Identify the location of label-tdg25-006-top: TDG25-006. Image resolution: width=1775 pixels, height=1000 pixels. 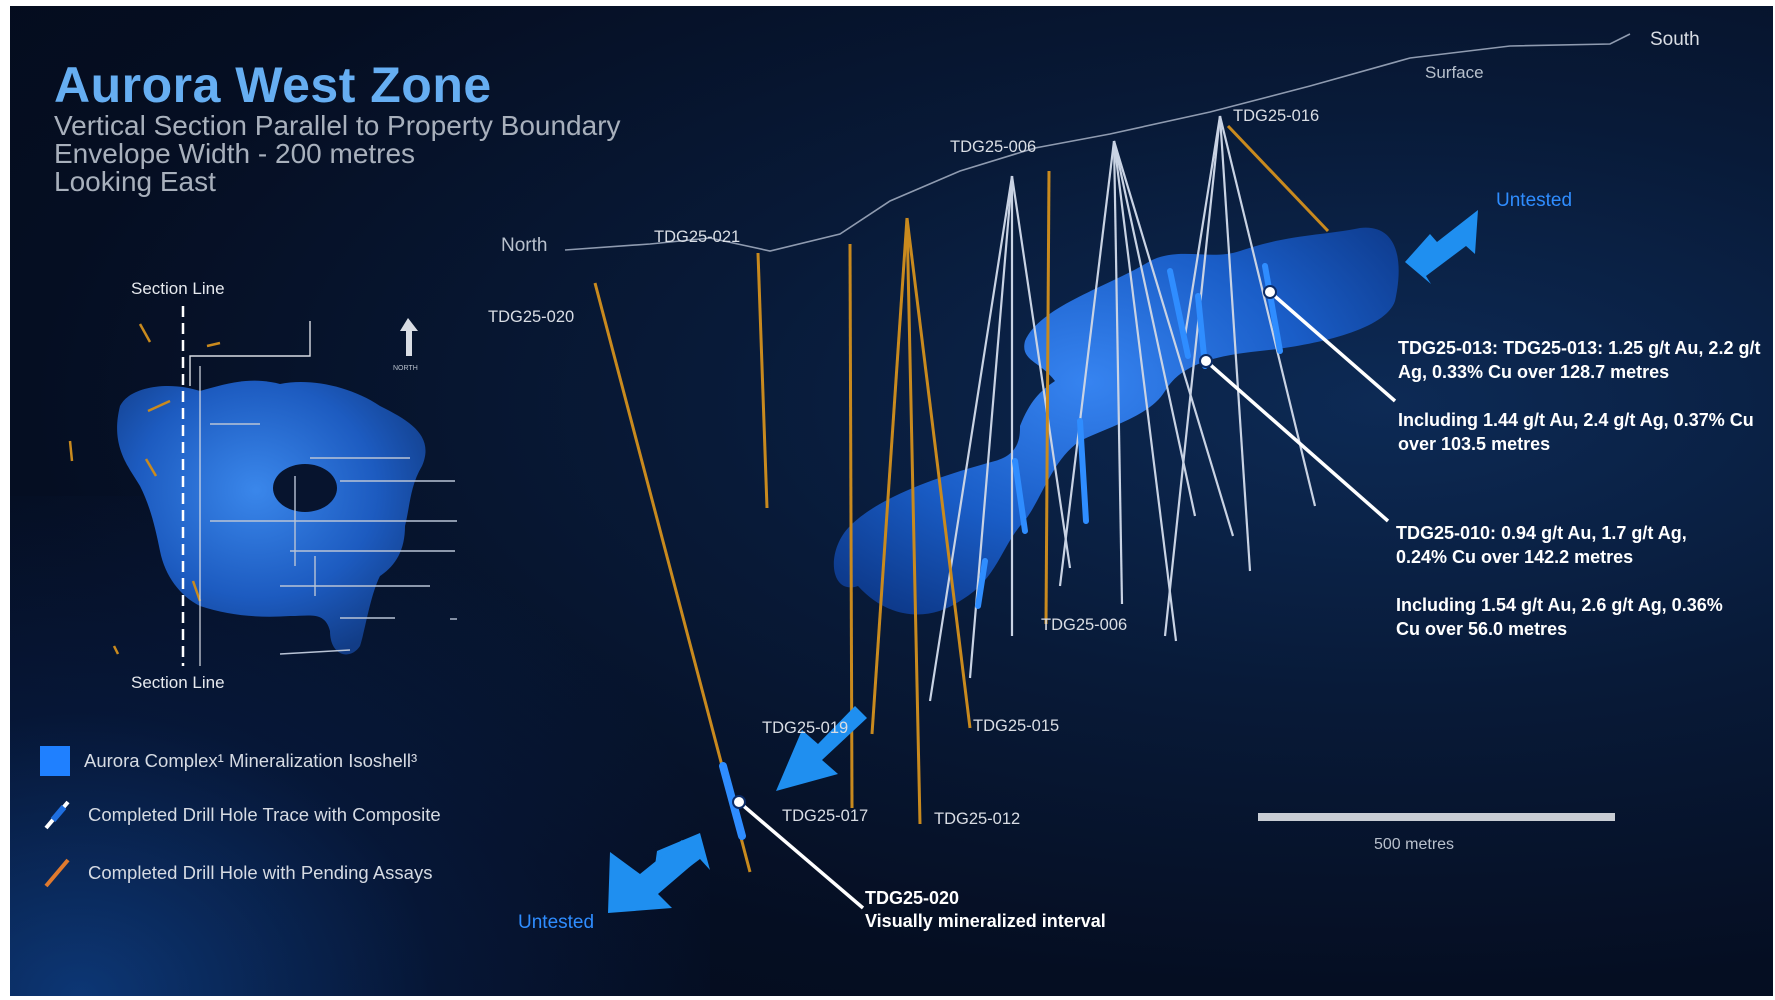
(993, 147).